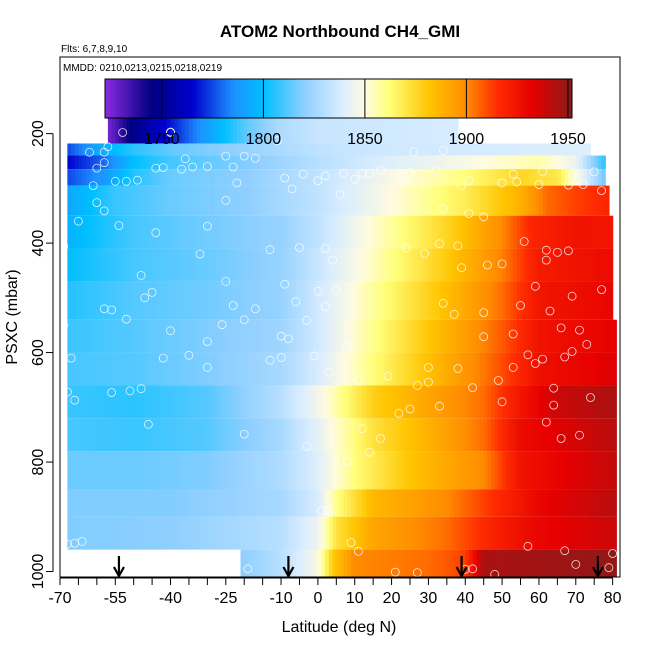 This screenshot has height=650, width=650. What do you see at coordinates (38, 352) in the screenshot?
I see `y-tick-label: 600` at bounding box center [38, 352].